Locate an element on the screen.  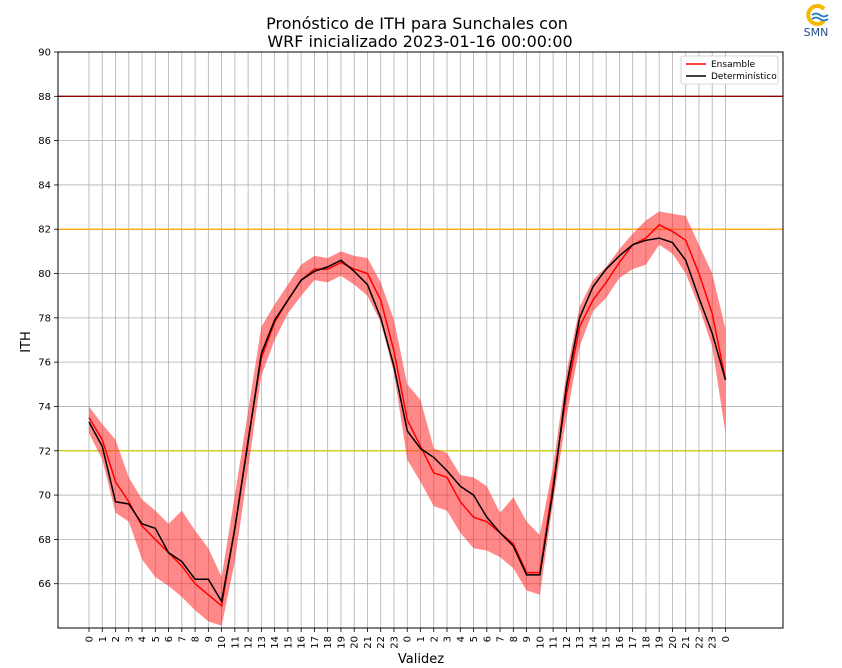
y-tick-label: 84 is located at coordinates (44, 185).